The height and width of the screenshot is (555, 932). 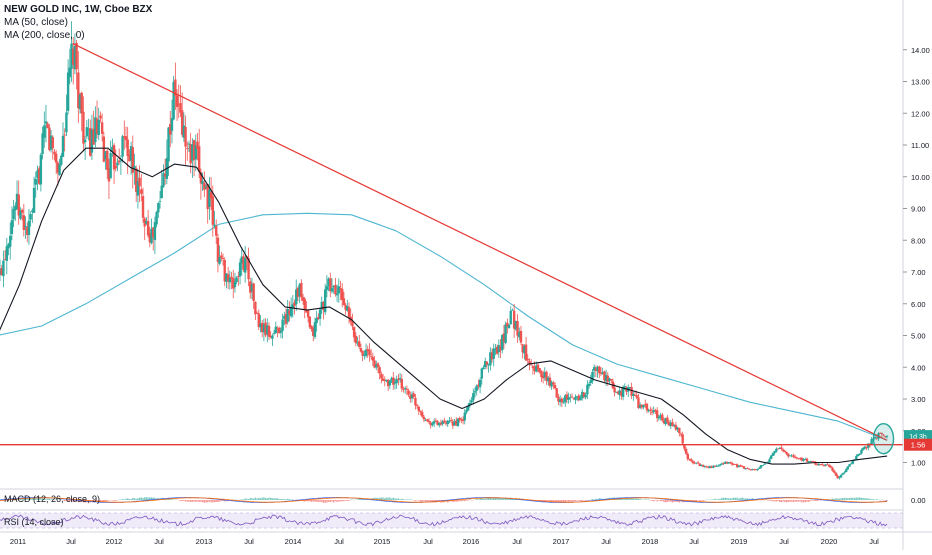 What do you see at coordinates (920, 50) in the screenshot?
I see `y-tick-label: 14.00` at bounding box center [920, 50].